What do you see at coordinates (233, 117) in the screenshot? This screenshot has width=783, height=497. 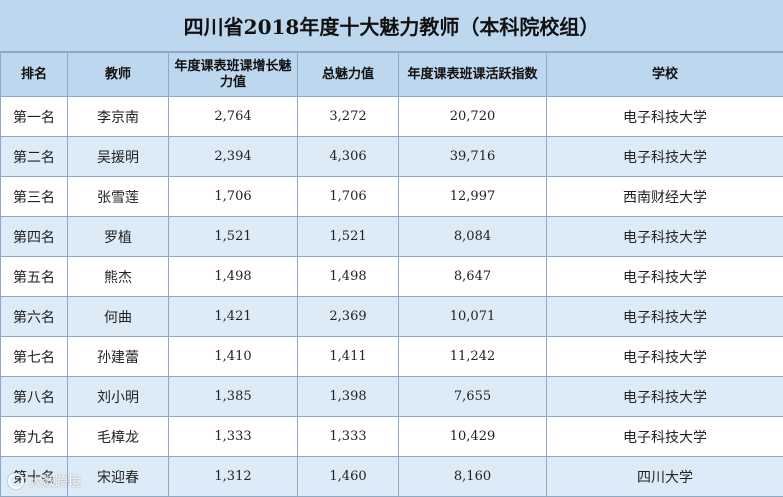 I see `cell-growth-charm: 2,764` at bounding box center [233, 117].